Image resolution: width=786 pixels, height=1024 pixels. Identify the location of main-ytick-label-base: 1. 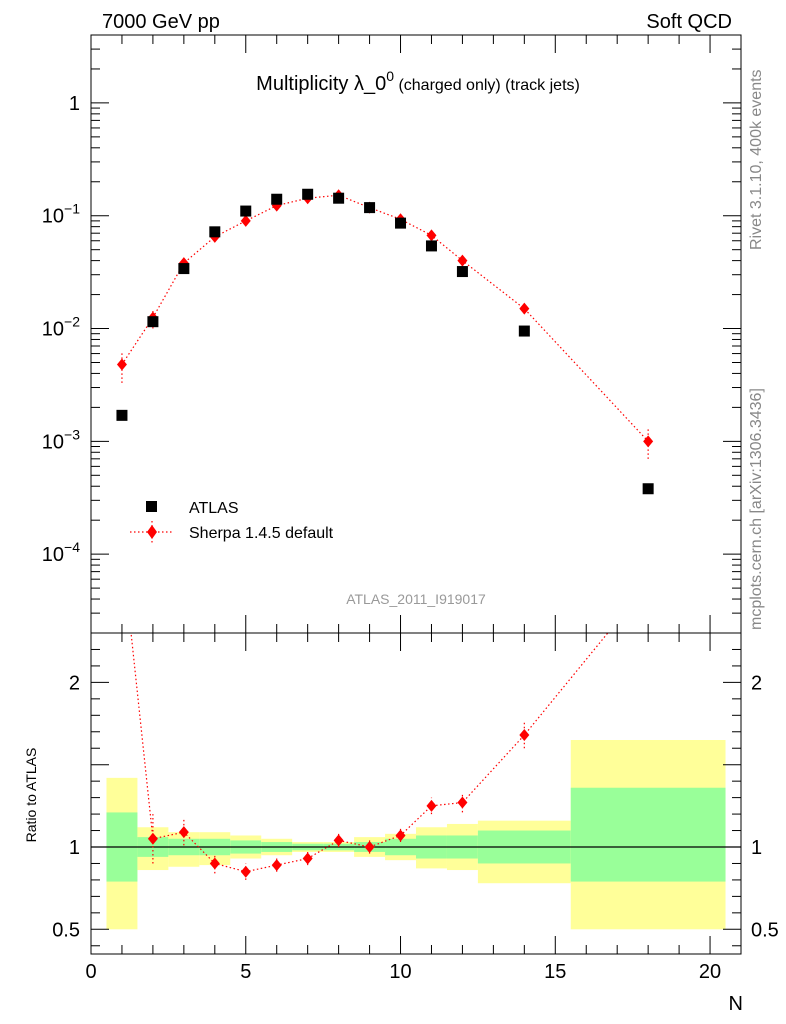
(74, 104).